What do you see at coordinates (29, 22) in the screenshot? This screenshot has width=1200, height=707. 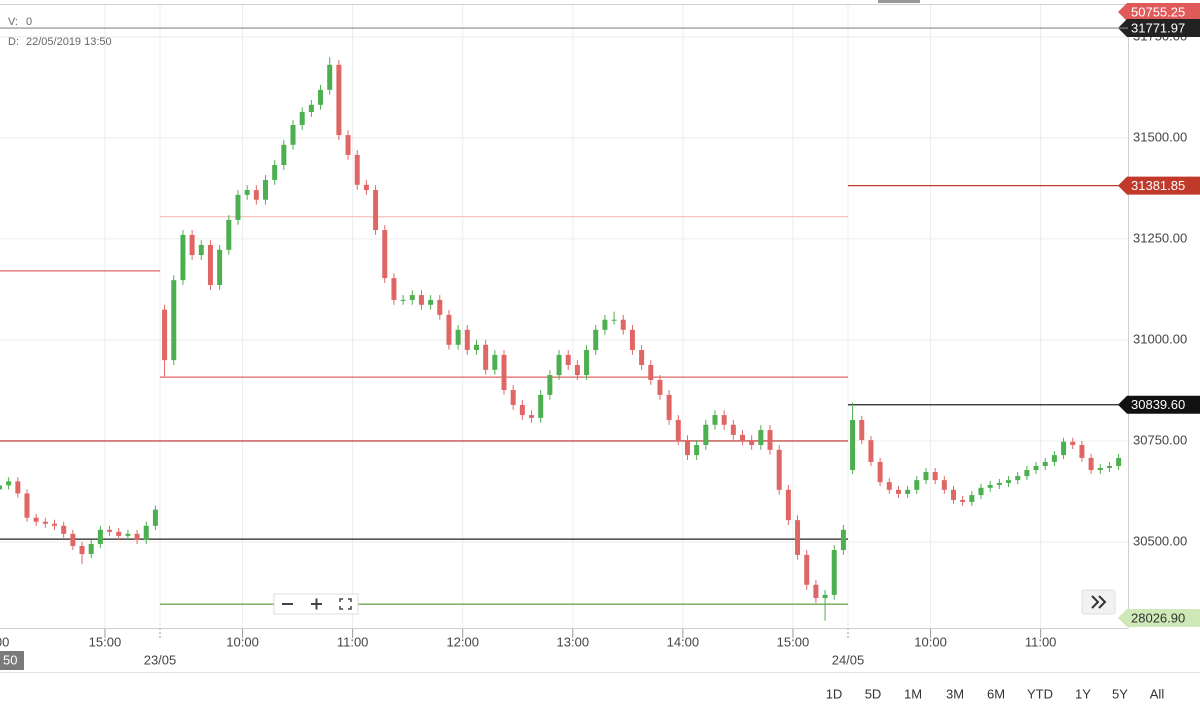 I see `v-value: 0` at bounding box center [29, 22].